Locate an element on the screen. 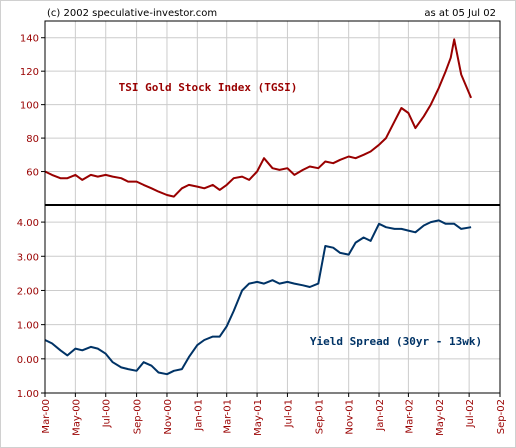 The height and width of the screenshot is (448, 516). x-tick-label: Jan-02 is located at coordinates (380, 415).